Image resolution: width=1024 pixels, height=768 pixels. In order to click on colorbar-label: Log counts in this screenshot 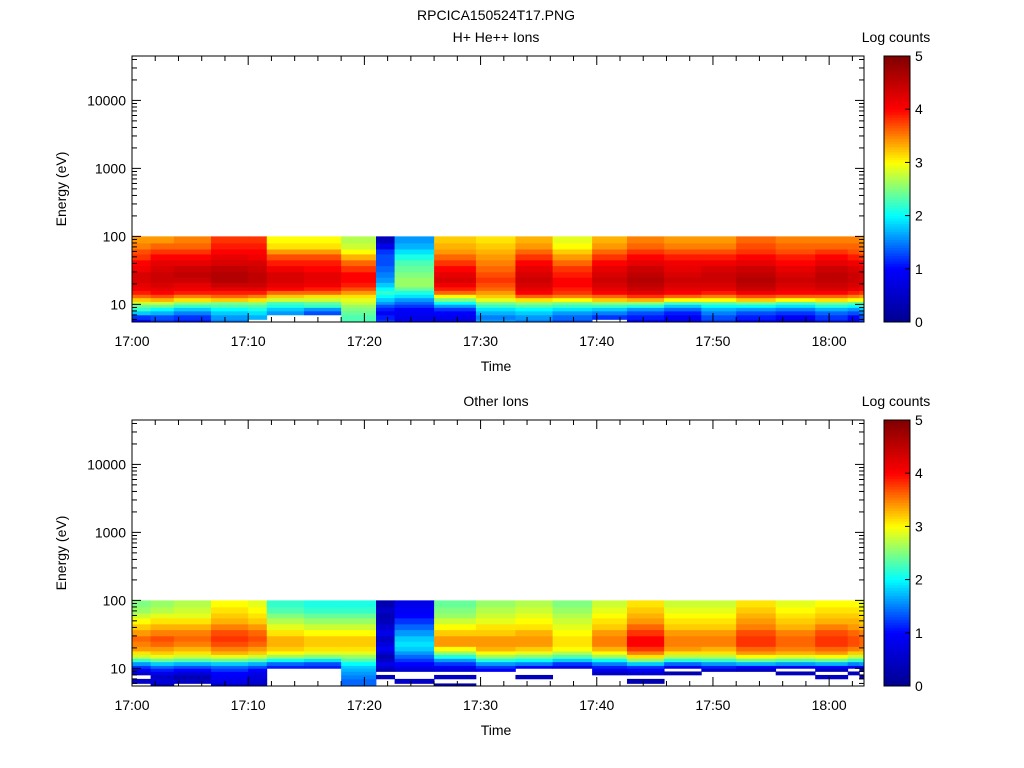, I will do `click(896, 37)`.